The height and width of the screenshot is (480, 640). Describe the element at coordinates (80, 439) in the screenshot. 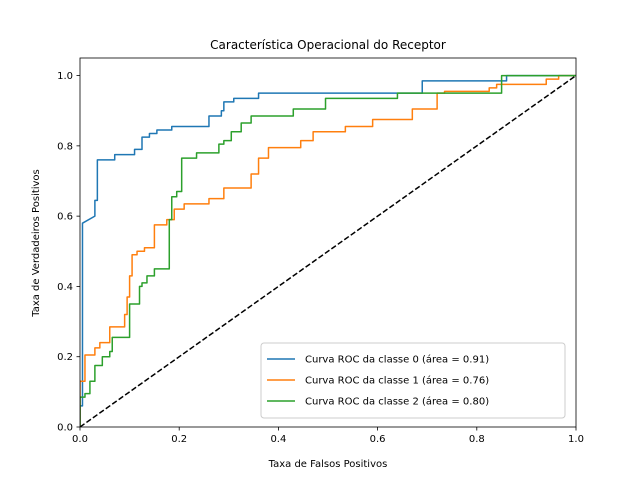

I see `x-tick-label: 0.0` at that location.